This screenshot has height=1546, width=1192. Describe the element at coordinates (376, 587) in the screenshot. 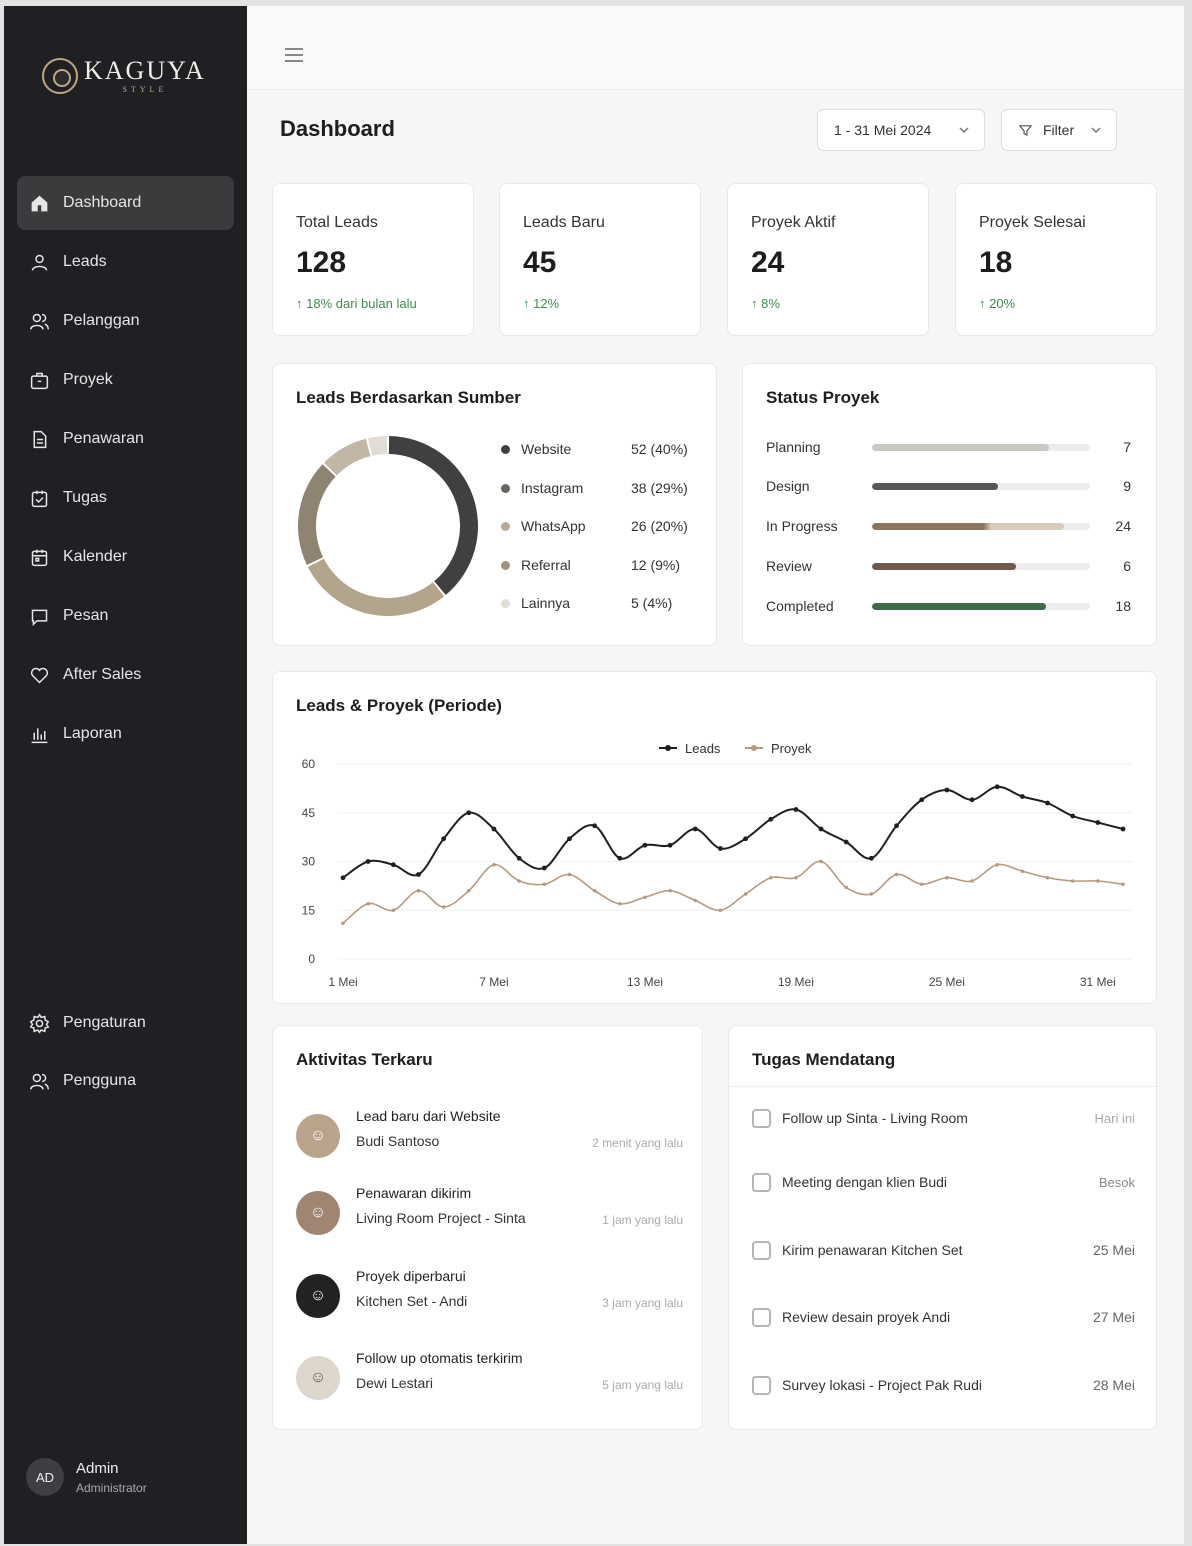

I see `donut-slice-instagram` at that location.